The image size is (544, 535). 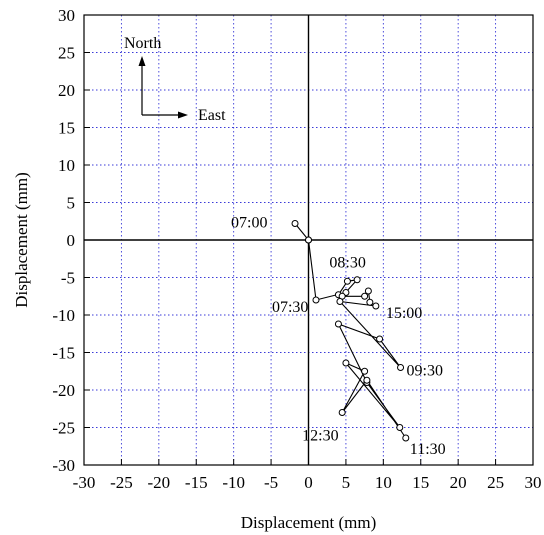 What do you see at coordinates (346, 482) in the screenshot?
I see `x-tick-label: 5` at bounding box center [346, 482].